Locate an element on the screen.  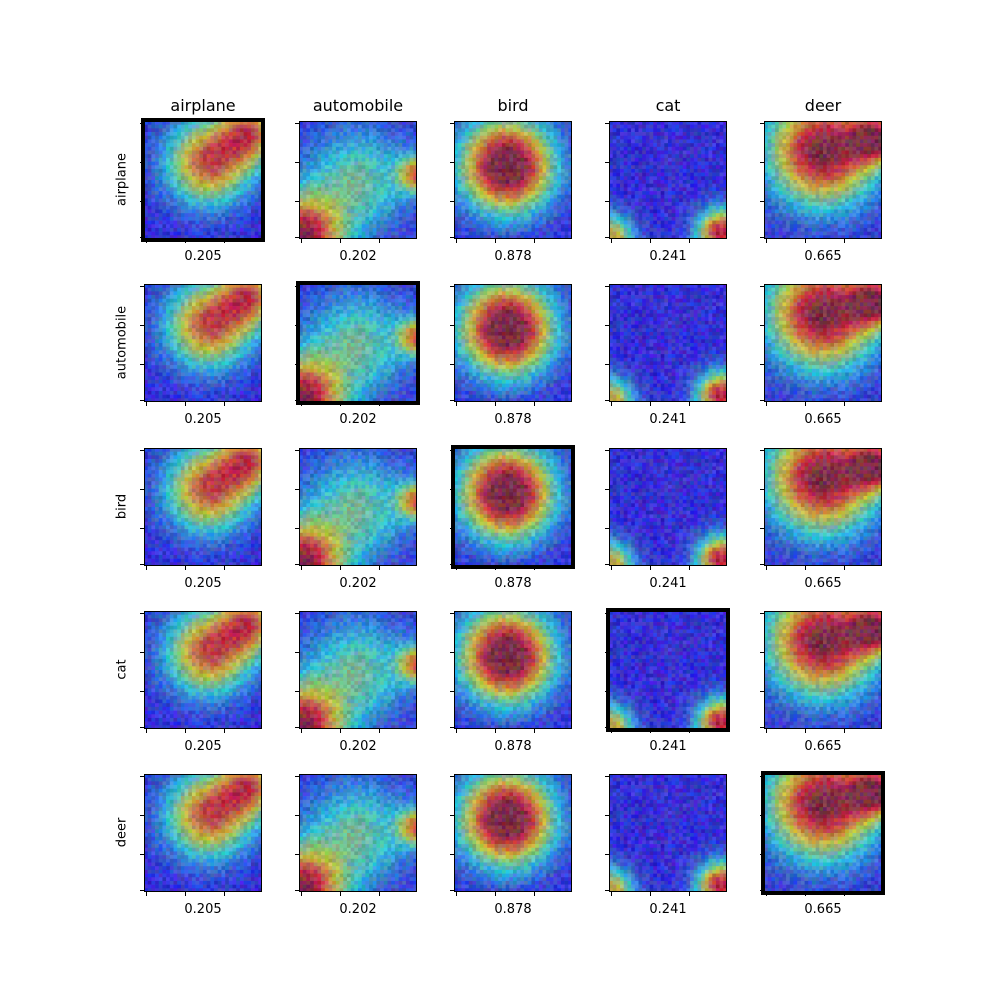
row-label: cat is located at coordinates (122, 670).